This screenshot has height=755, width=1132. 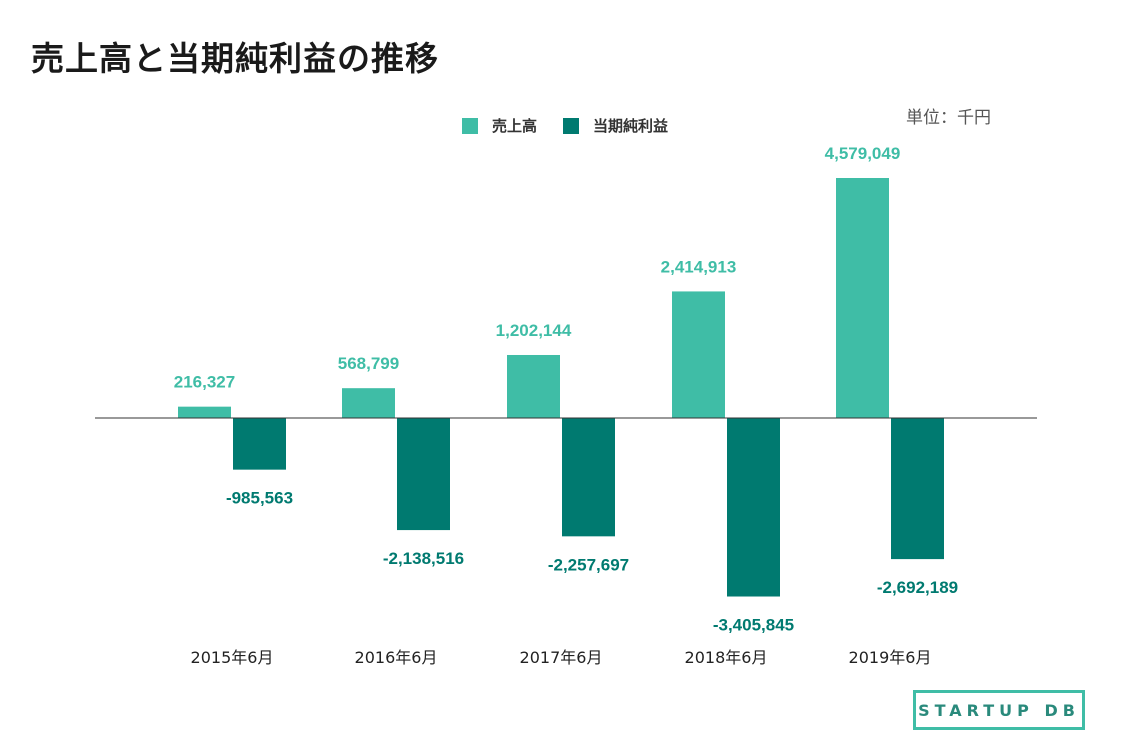 What do you see at coordinates (561, 657) in the screenshot?
I see `x-tick-label-2: 2017年6月` at bounding box center [561, 657].